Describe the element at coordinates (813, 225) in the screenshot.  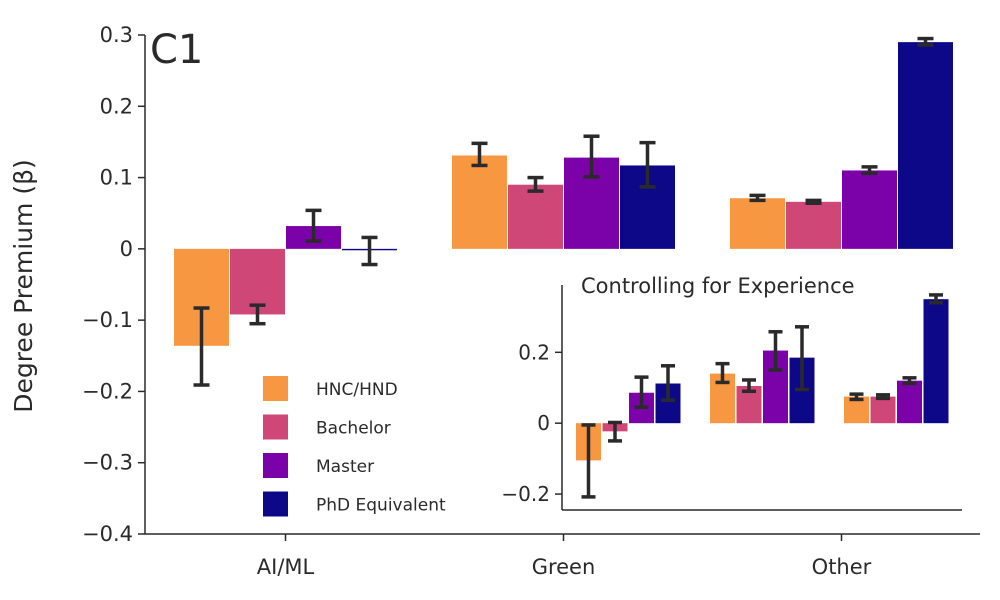
I see `main-bar-other-bachelor` at that location.